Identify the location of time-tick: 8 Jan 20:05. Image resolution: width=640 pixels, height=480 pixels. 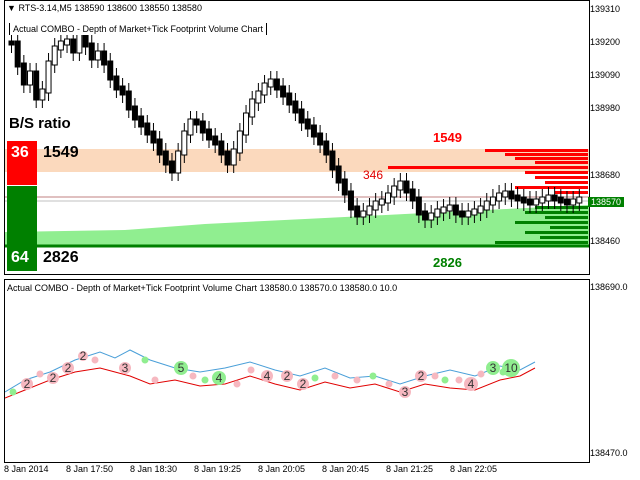
(282, 469).